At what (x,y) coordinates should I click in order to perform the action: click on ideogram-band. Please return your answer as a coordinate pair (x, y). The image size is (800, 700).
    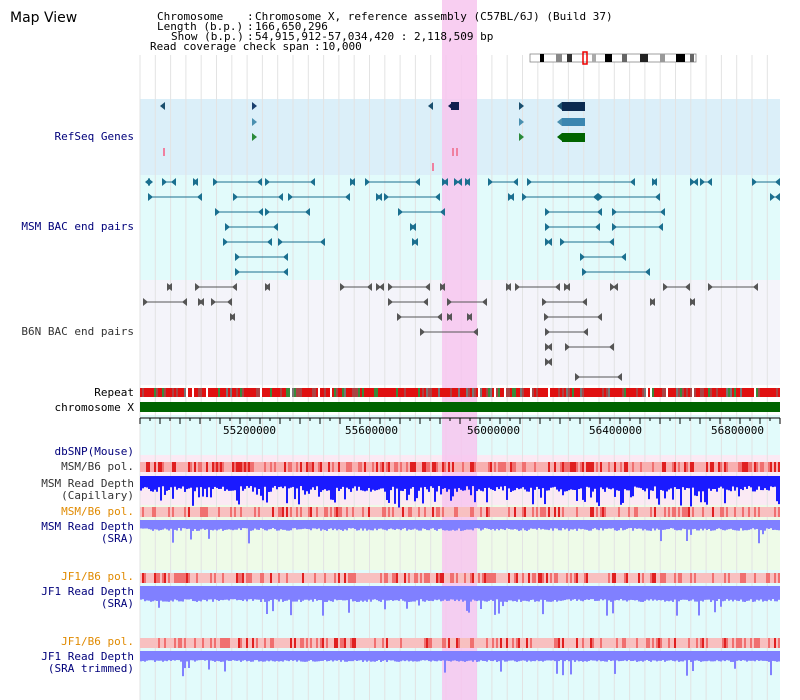
    Looking at the image, I should click on (644, 58).